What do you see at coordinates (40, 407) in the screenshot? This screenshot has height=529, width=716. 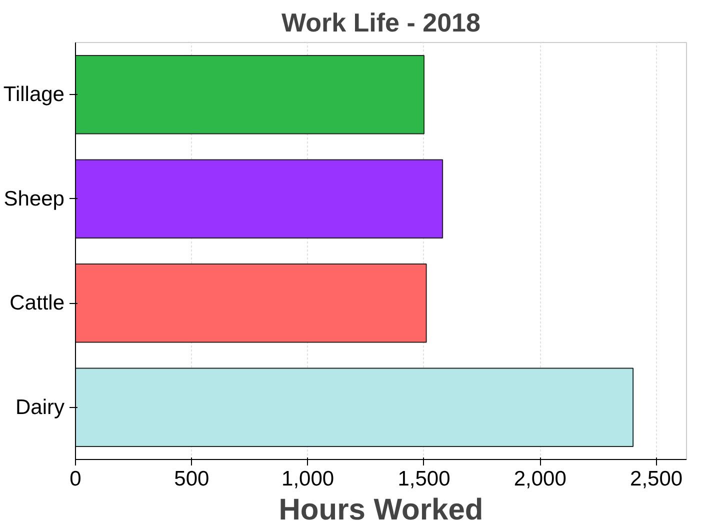 I see `y-tick-label: Dairy` at bounding box center [40, 407].